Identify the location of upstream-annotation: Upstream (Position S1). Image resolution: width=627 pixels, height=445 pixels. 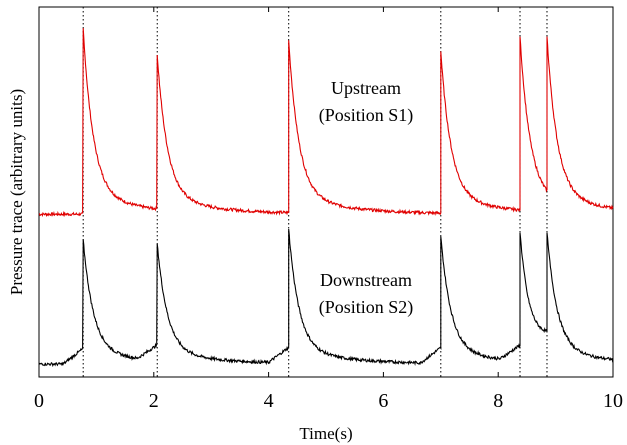
(366, 102).